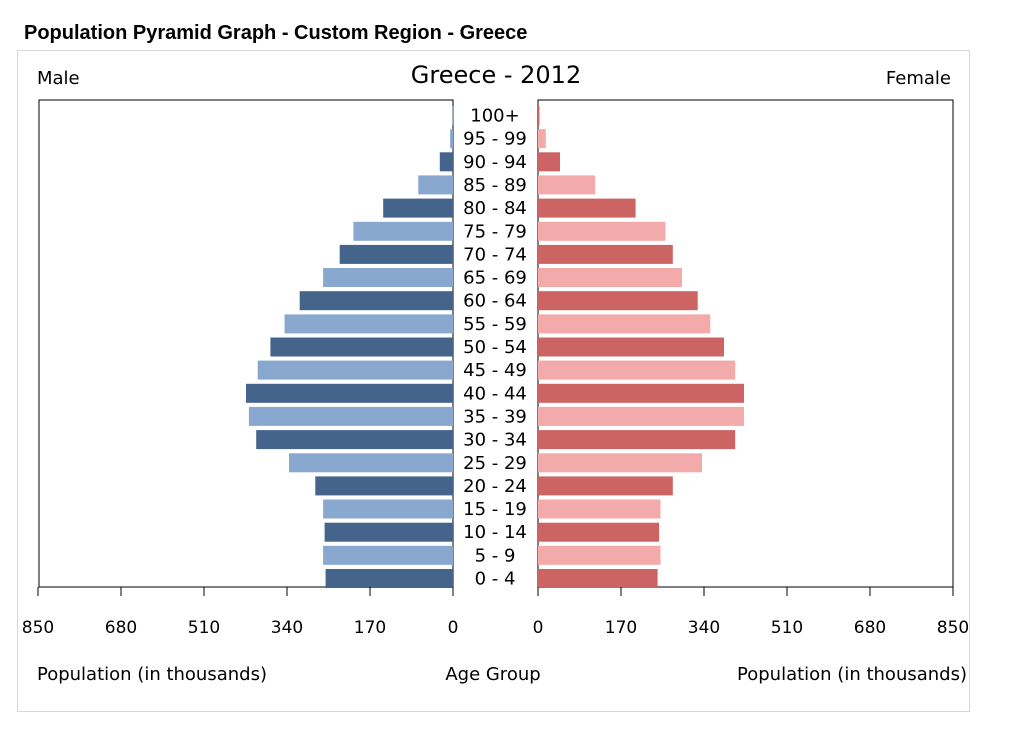 This screenshot has height=739, width=1010. Describe the element at coordinates (495, 555) in the screenshot. I see `age-group-label: 5 - 9` at that location.